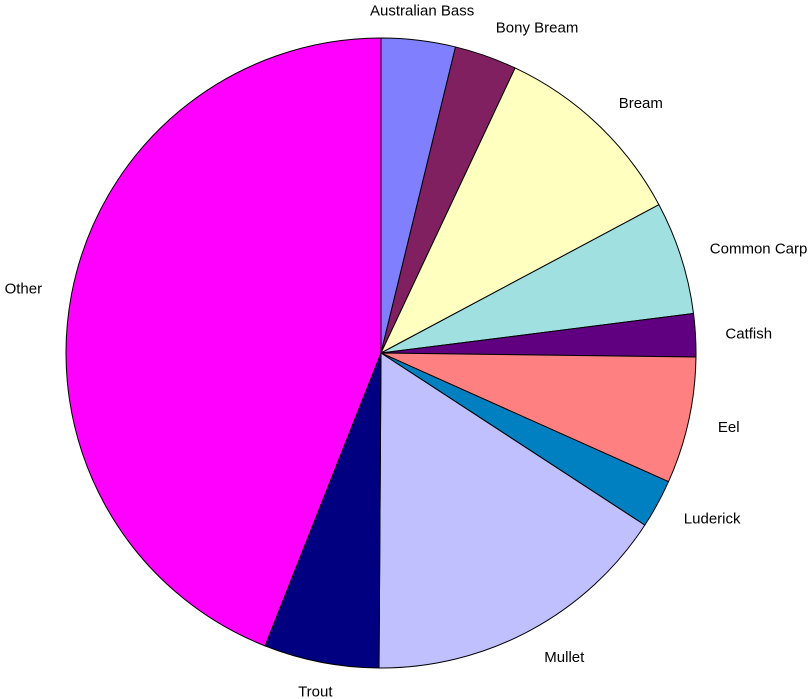 Image resolution: width=808 pixels, height=699 pixels. What do you see at coordinates (564, 657) in the screenshot?
I see `pie-label-mullet: Mullet` at bounding box center [564, 657].